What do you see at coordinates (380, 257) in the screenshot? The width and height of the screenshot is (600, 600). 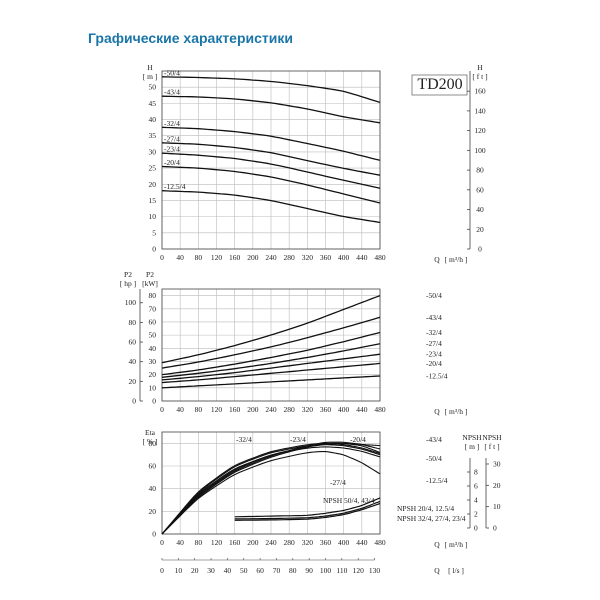 I see `x-tick-label: 480` at bounding box center [380, 257].